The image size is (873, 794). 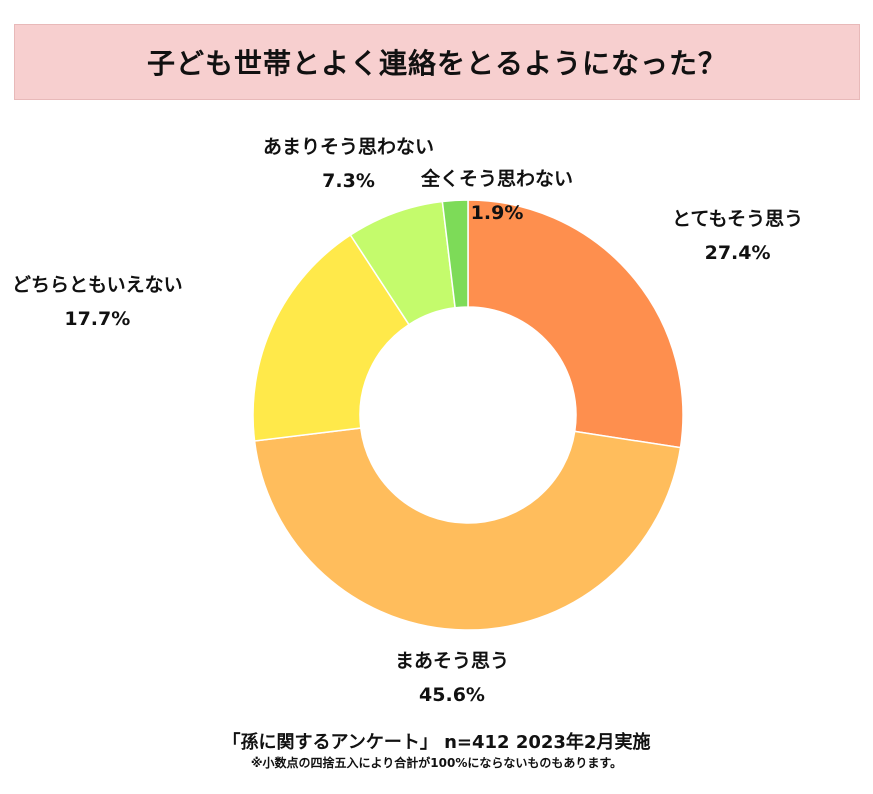 I want to click on chart-title: 子ども世帯とよく連絡をとるようになった？, so click(x=436, y=63).